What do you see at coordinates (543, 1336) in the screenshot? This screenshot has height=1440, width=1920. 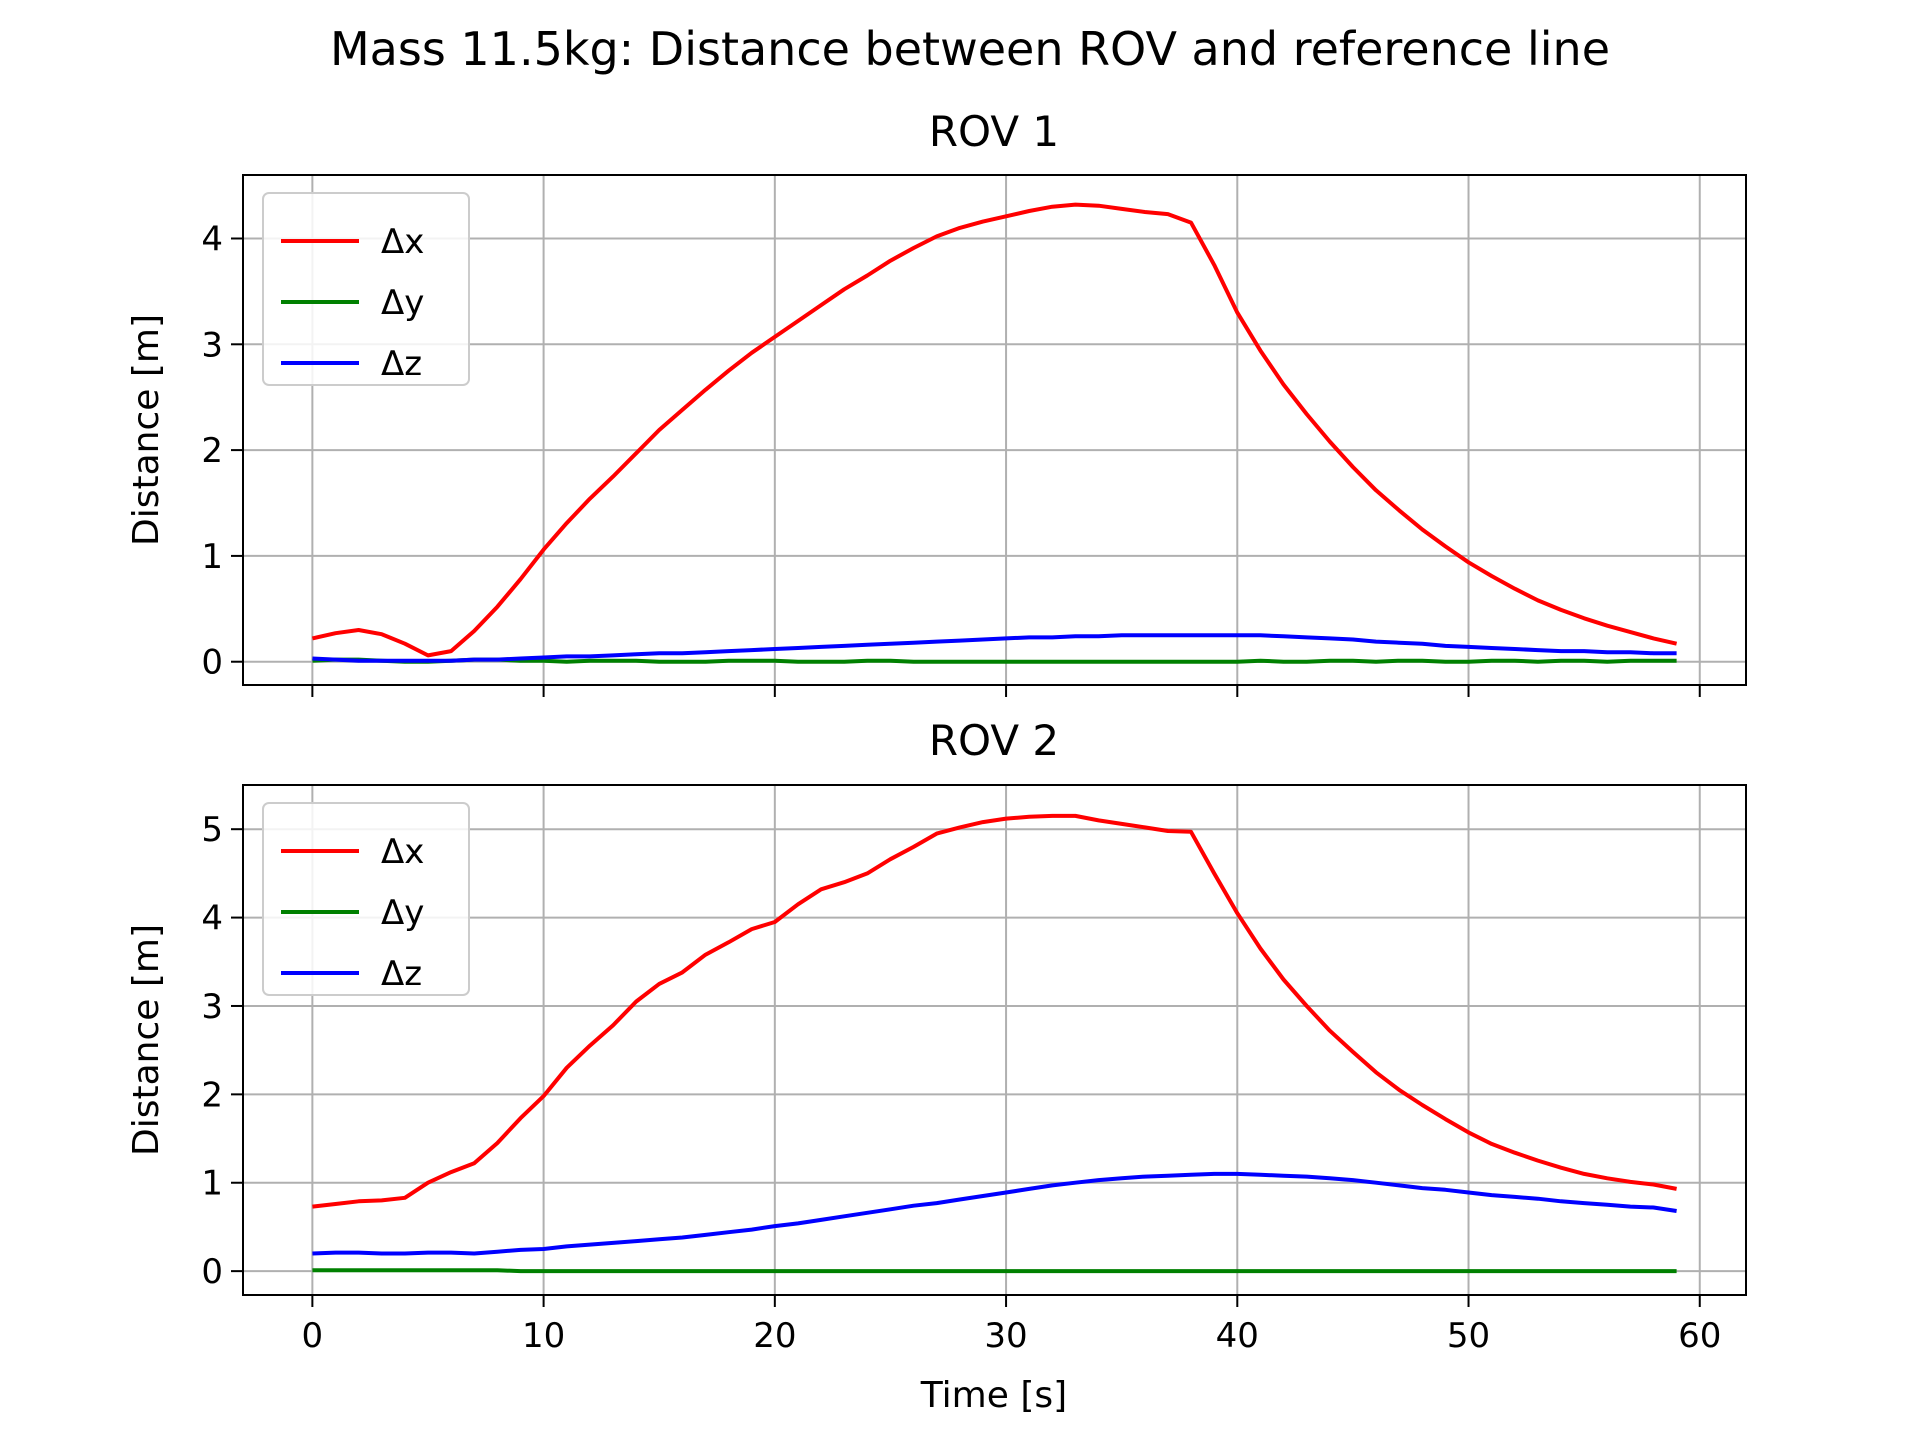 I see `rov2-xtick-label: 10` at bounding box center [543, 1336].